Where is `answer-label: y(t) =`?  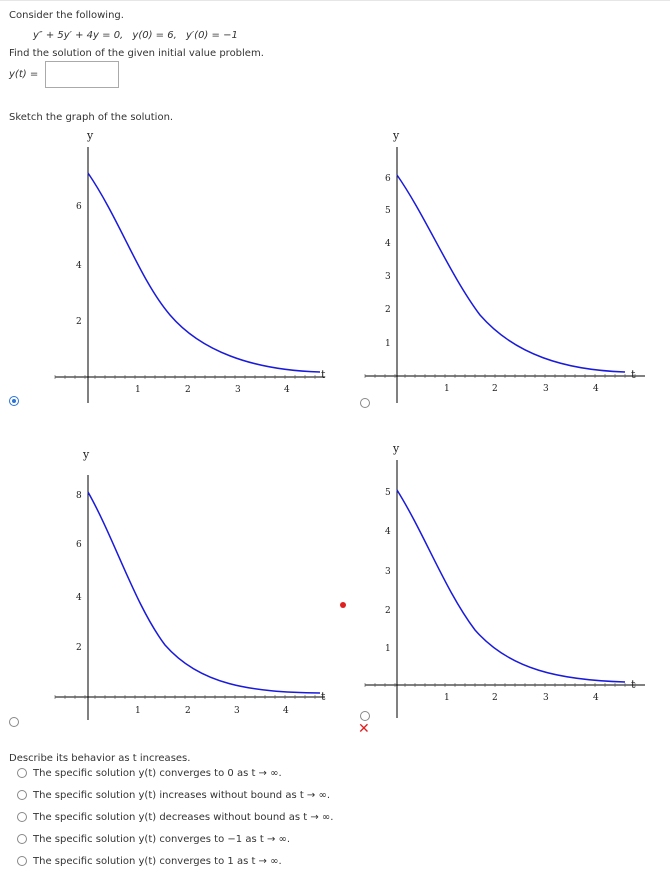
answer-label: y(t) = is located at coordinates (24, 74).